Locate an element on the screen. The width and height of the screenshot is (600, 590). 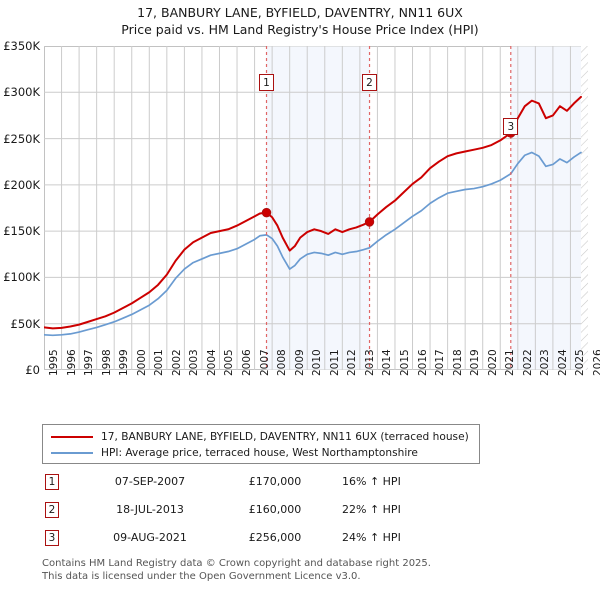
x-tick-2003: 2003 is located at coordinates (194, 362).